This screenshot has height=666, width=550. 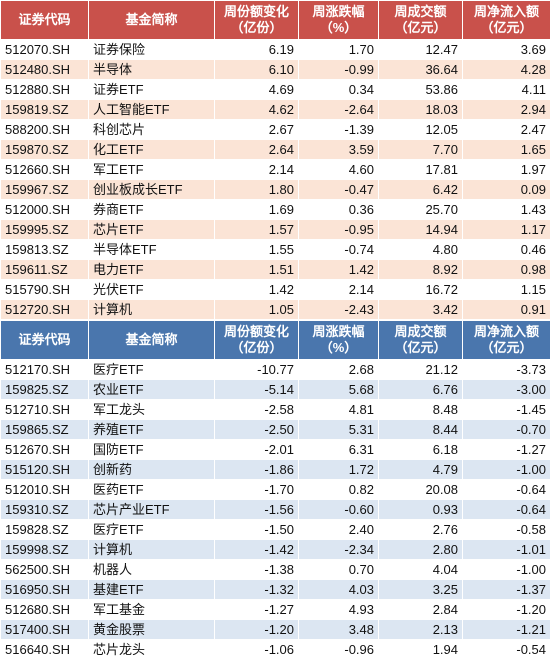 I want to click on cell-turnover: 8.44, so click(x=420, y=429).